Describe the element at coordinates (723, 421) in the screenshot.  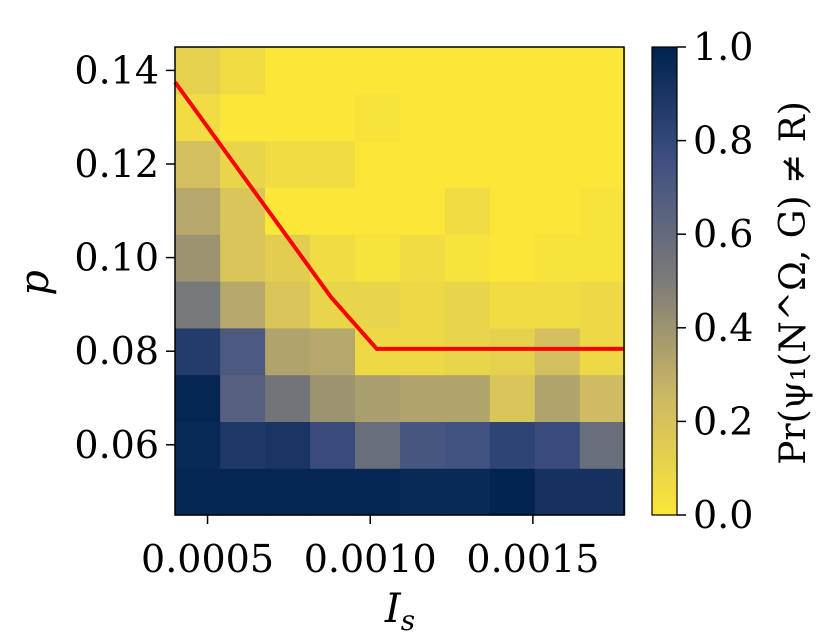
I see `colorbar-tick-label: 0.2` at that location.